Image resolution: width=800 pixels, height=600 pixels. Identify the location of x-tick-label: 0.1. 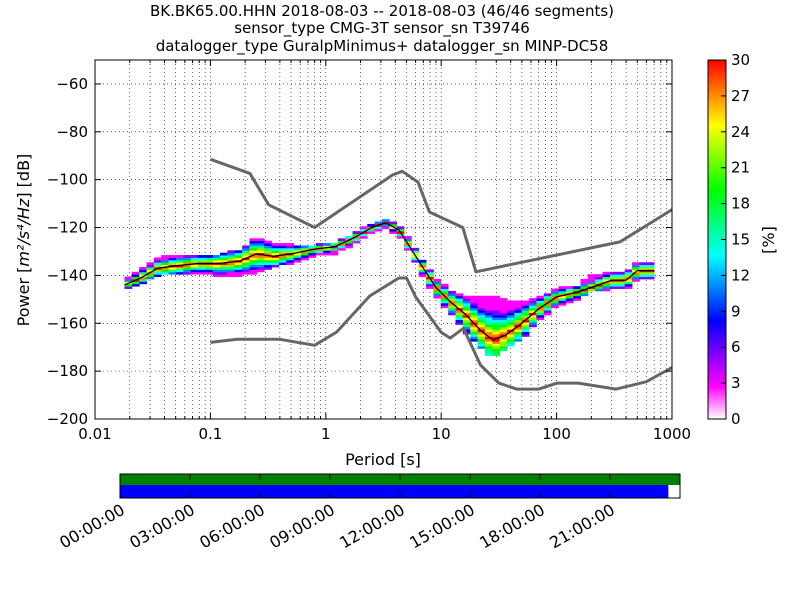
(210, 434).